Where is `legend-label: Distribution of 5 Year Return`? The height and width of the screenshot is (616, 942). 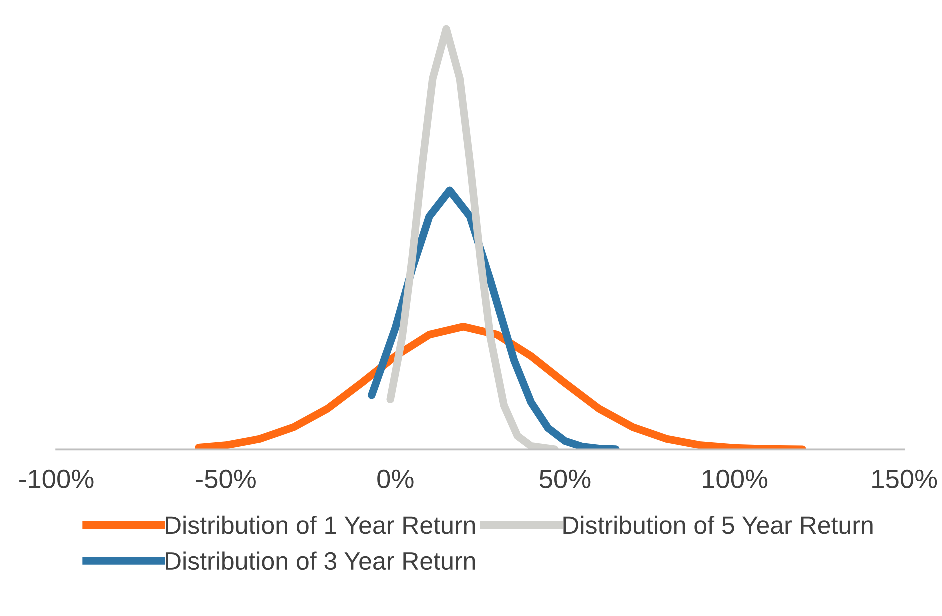 legend-label: Distribution of 5 Year Return is located at coordinates (718, 525).